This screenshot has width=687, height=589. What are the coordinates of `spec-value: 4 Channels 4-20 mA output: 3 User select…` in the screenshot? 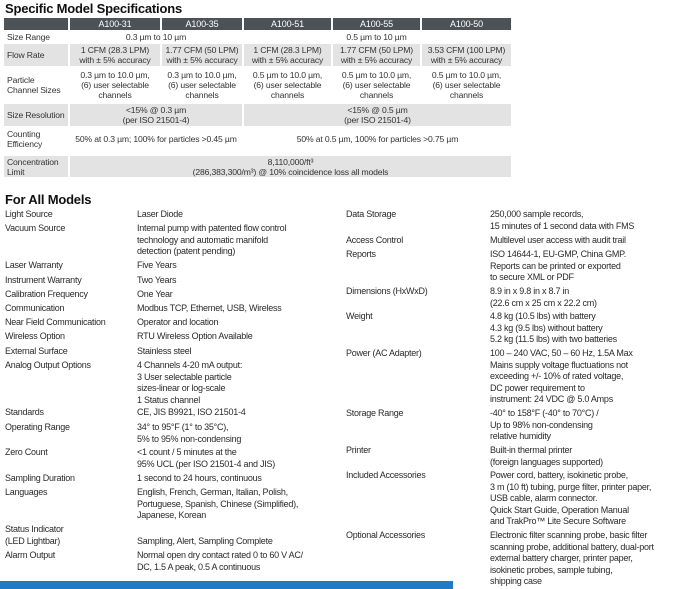 It's located at (190, 382).